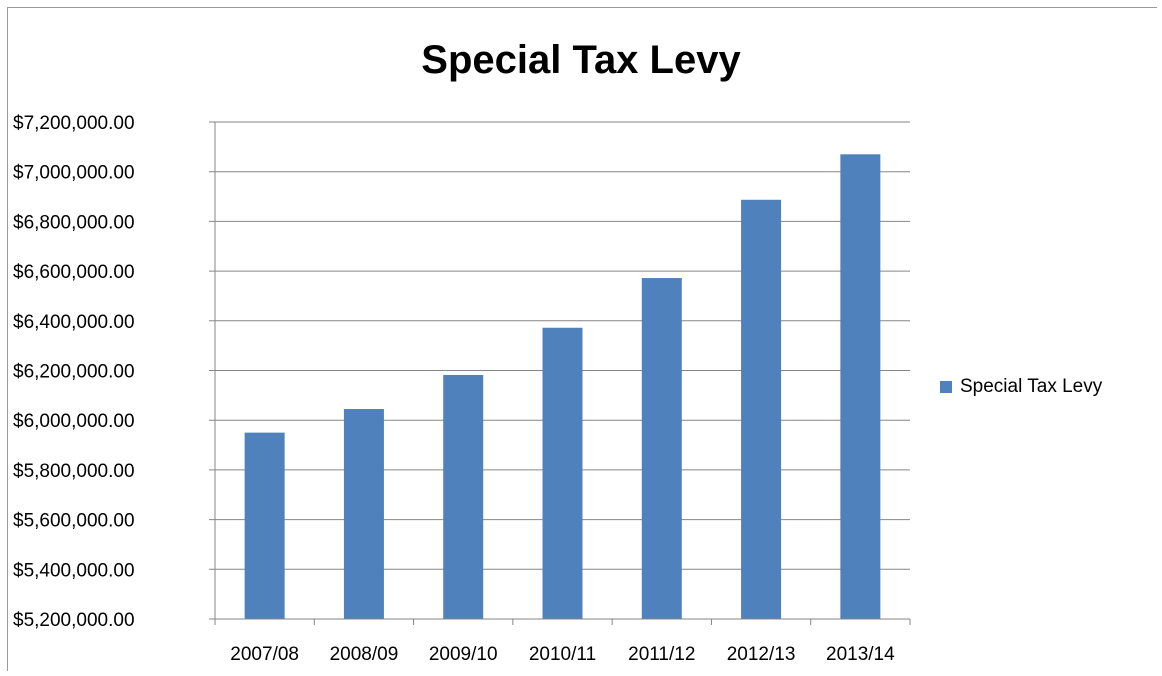 The height and width of the screenshot is (676, 1162). I want to click on y-tick-label: $5,600,000.00, so click(74, 521).